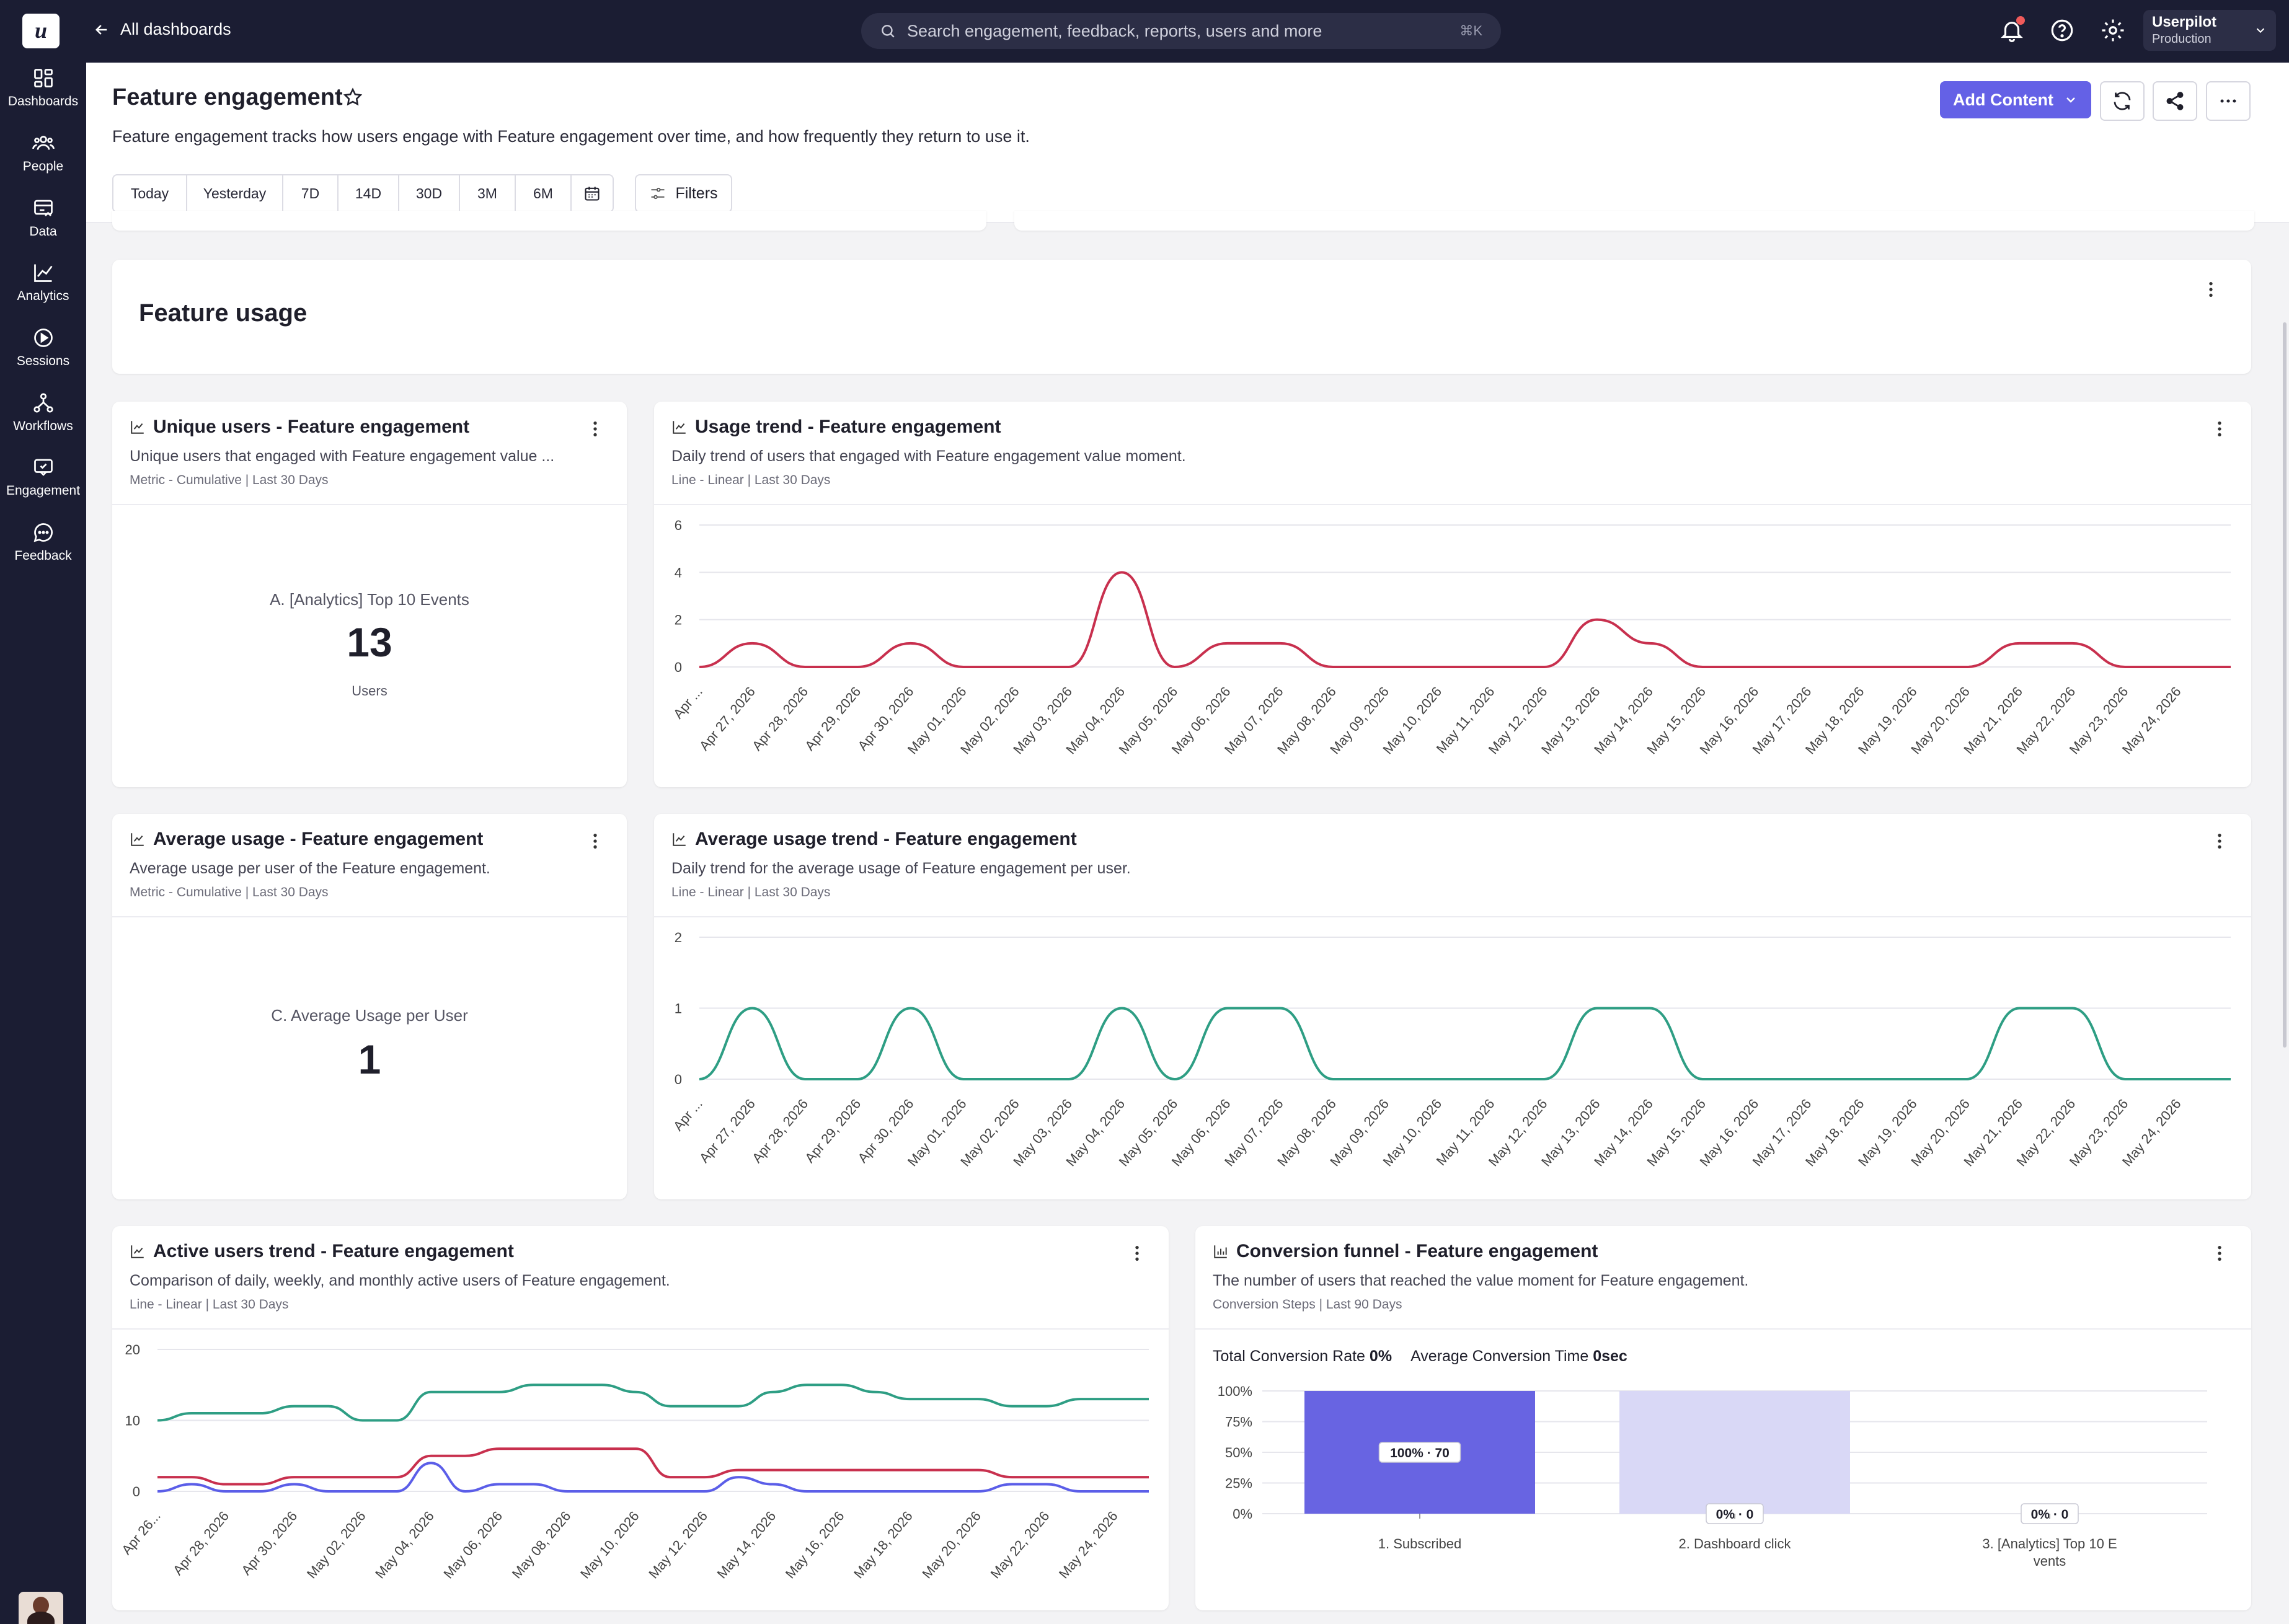  What do you see at coordinates (336, 1544) in the screenshot?
I see `x-tick-label: May 02, 2026` at bounding box center [336, 1544].